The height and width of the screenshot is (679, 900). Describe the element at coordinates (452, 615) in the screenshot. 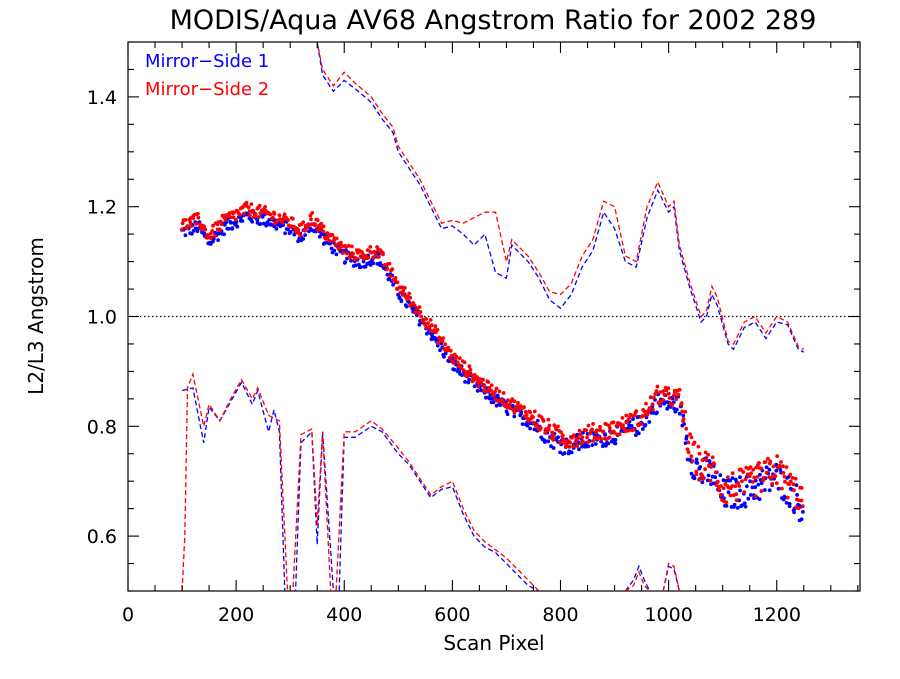

I see `x-tick-label: 600` at that location.